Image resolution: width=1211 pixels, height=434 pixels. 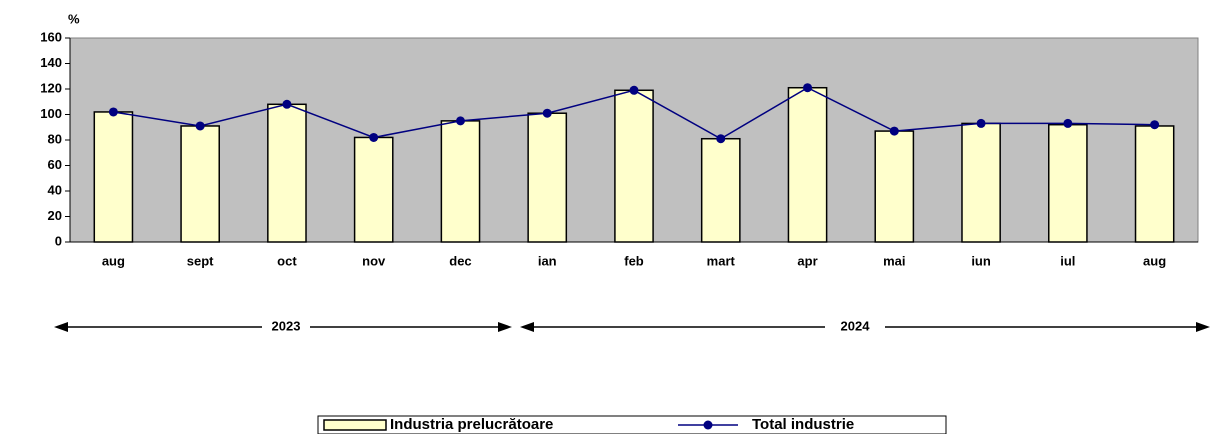 What do you see at coordinates (51, 36) in the screenshot?
I see `y-tick-label: 160` at bounding box center [51, 36].